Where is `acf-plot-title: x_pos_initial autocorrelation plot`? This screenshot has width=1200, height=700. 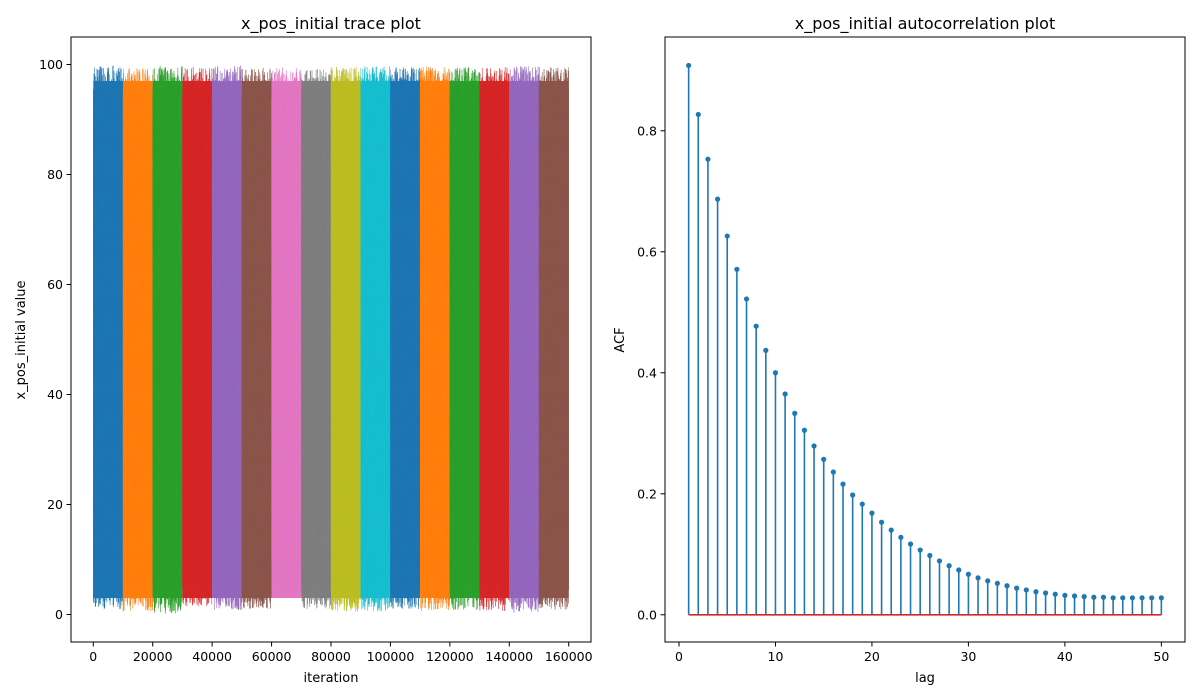 acf-plot-title: x_pos_initial autocorrelation plot is located at coordinates (925, 24).